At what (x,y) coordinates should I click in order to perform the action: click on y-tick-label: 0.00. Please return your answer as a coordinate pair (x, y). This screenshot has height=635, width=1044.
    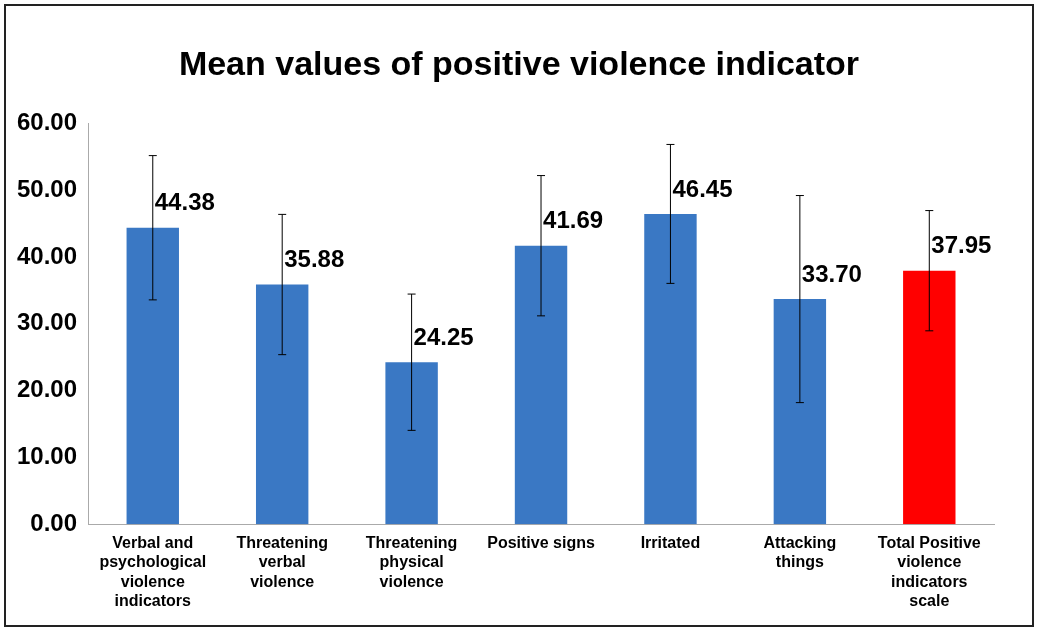
    Looking at the image, I should click on (54, 522).